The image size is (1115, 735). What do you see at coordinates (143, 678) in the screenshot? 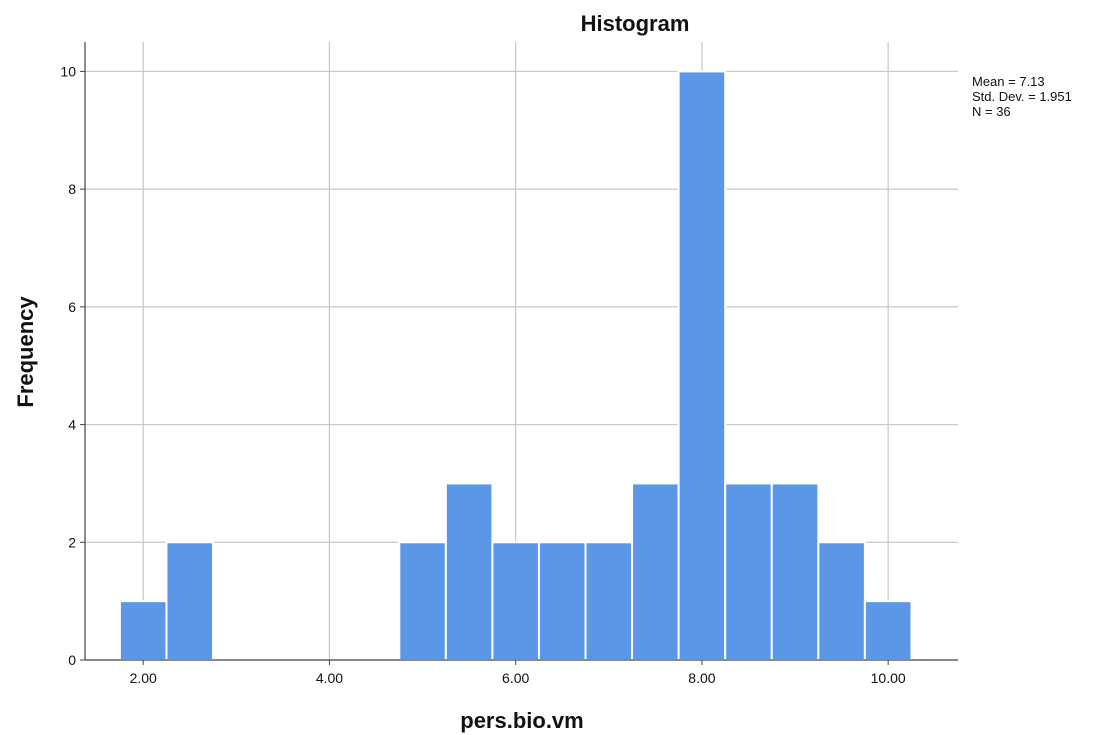
I see `x-tick-label: 2.00` at bounding box center [143, 678].